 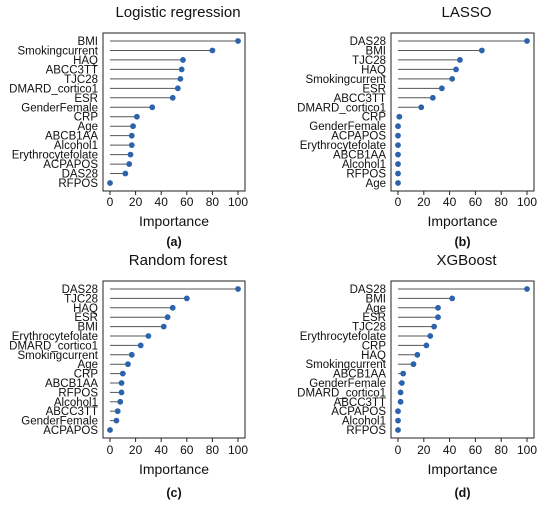 I want to click on category-label: Erythrocytefolate, so click(x=343, y=146).